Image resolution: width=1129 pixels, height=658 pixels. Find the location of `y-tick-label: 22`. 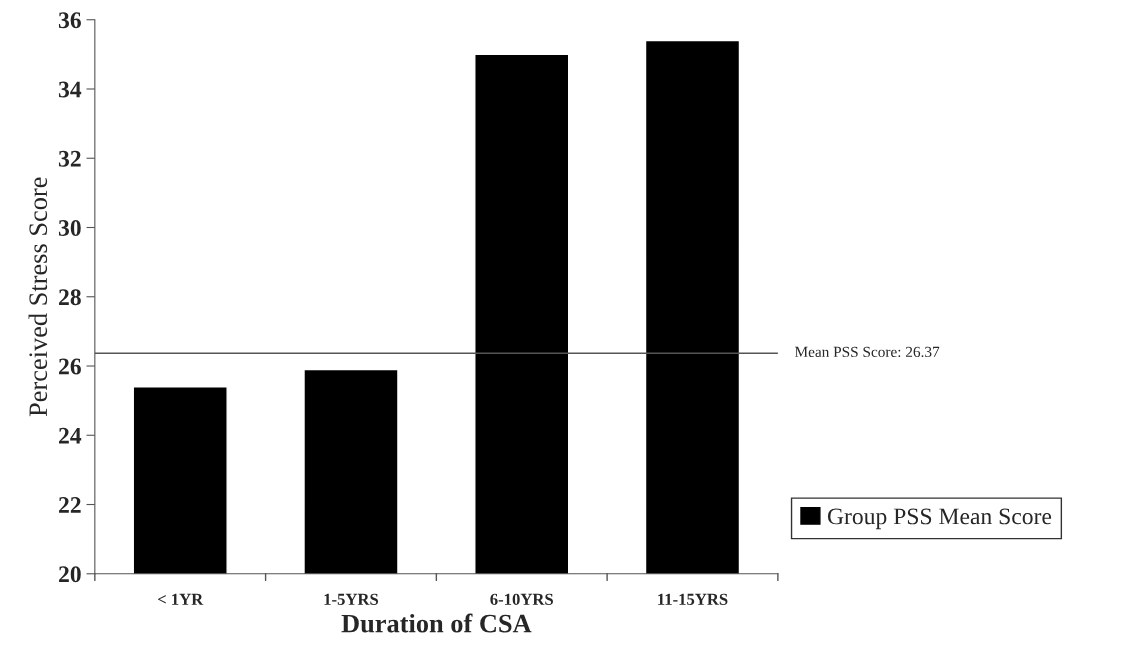

y-tick-label: 22 is located at coordinates (70, 505).